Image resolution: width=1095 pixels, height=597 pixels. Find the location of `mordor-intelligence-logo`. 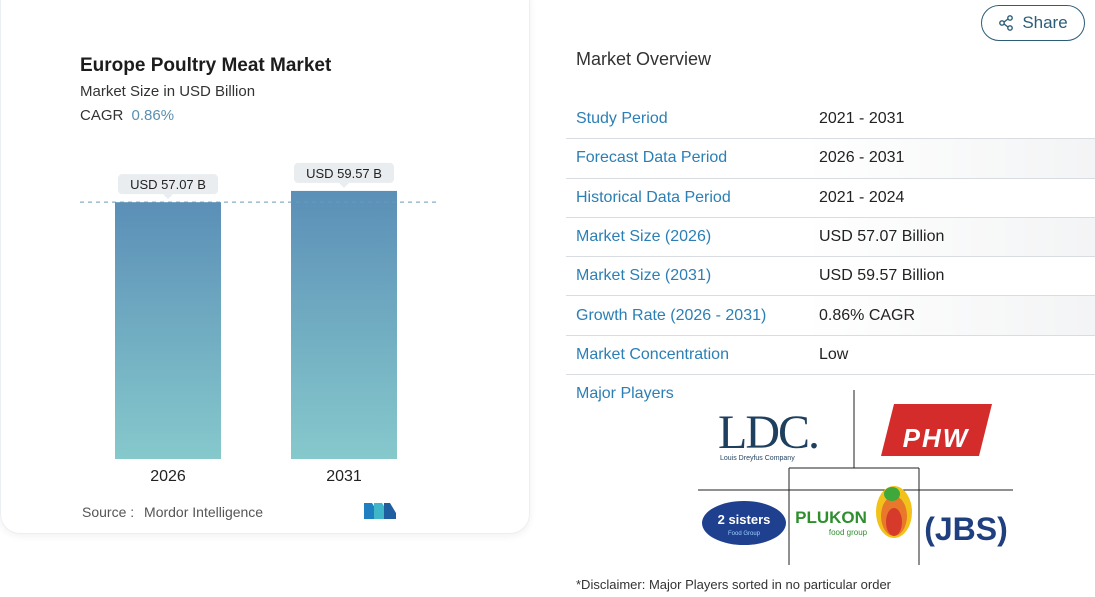

mordor-intelligence-logo is located at coordinates (380, 511).